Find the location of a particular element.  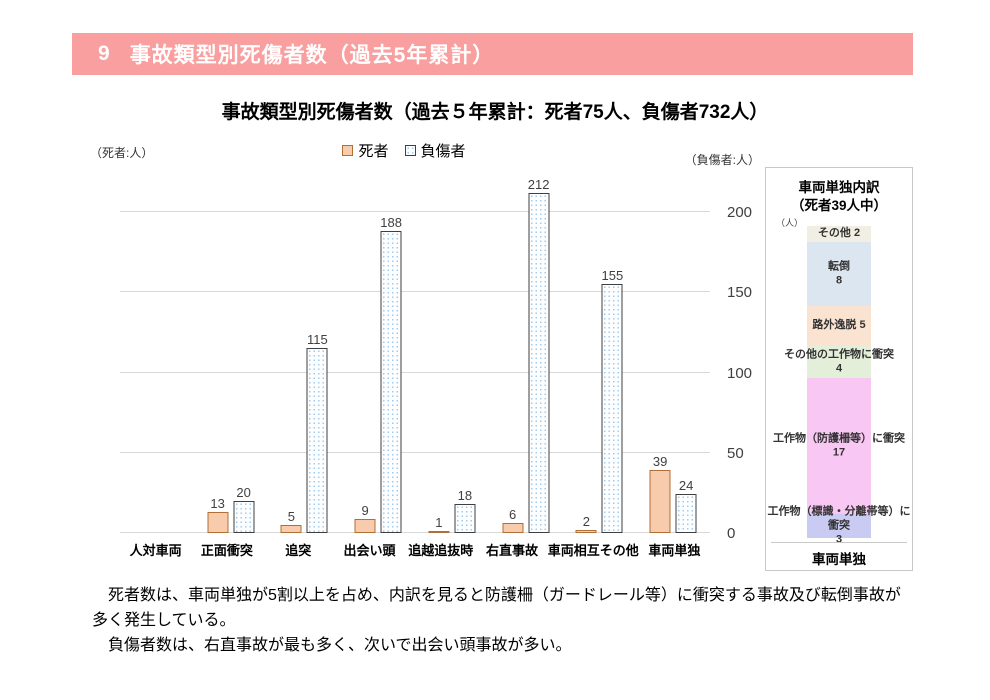

bar-pair-車両単独: 39 24 is located at coordinates (673, 493).